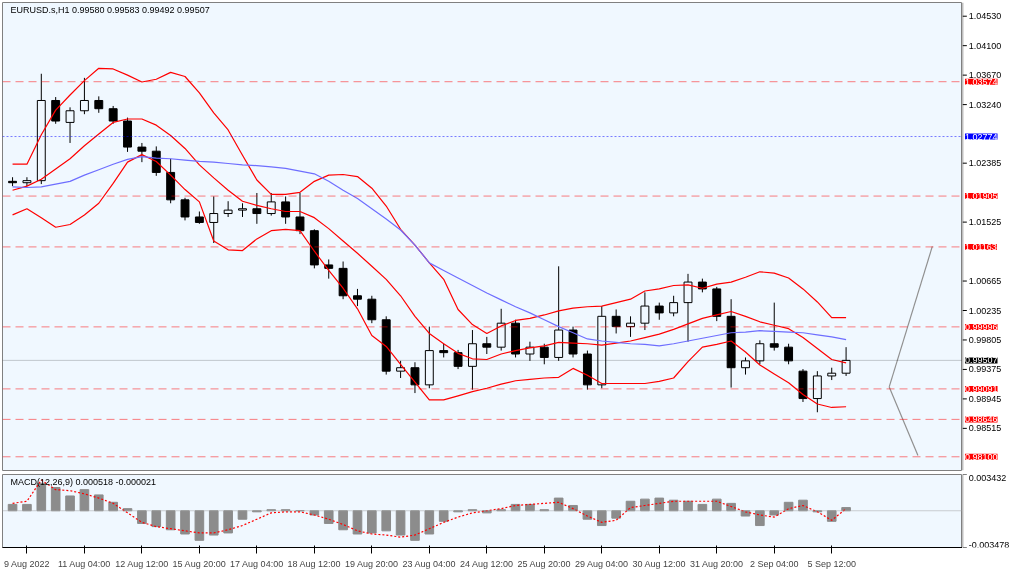 This screenshot has height=571, width=1024. Describe the element at coordinates (985, 398) in the screenshot. I see `y-tick-label: 0.98945` at that location.